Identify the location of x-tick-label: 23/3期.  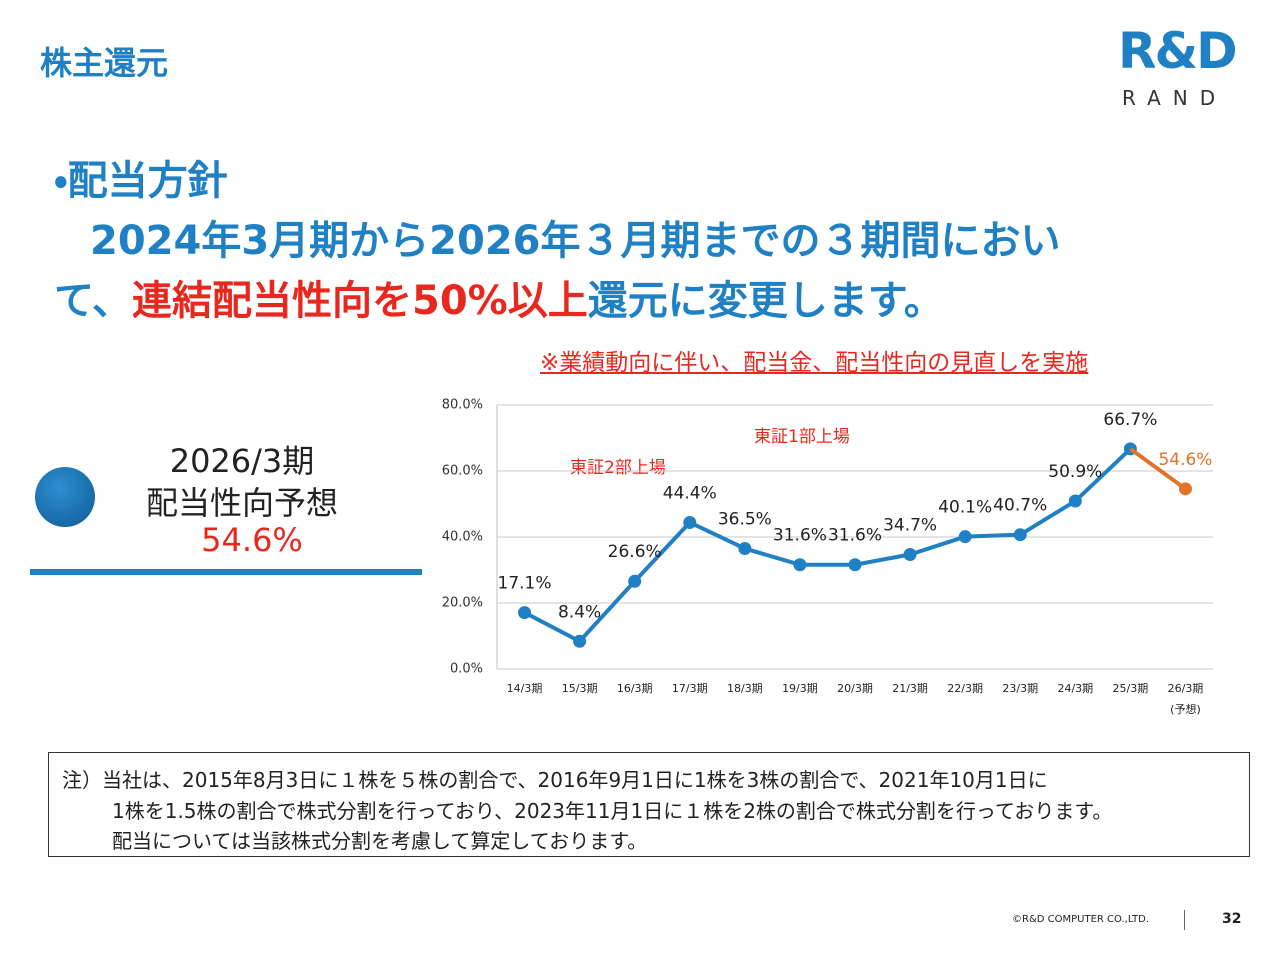
(1020, 688).